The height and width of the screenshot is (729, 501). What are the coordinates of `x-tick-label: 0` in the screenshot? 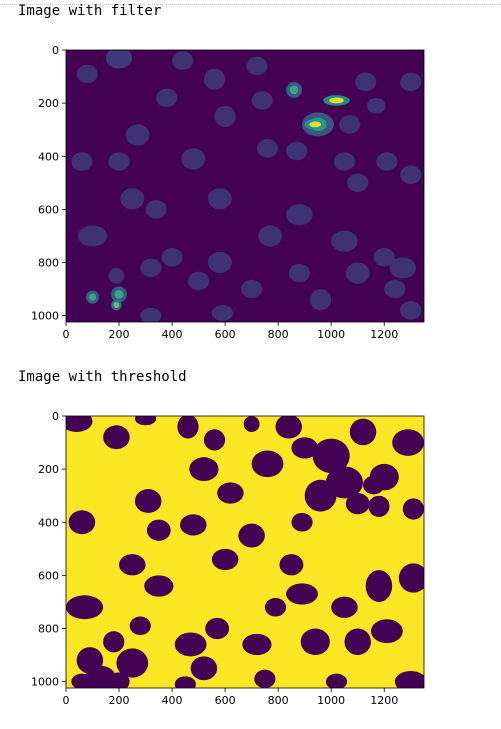 It's located at (66, 334).